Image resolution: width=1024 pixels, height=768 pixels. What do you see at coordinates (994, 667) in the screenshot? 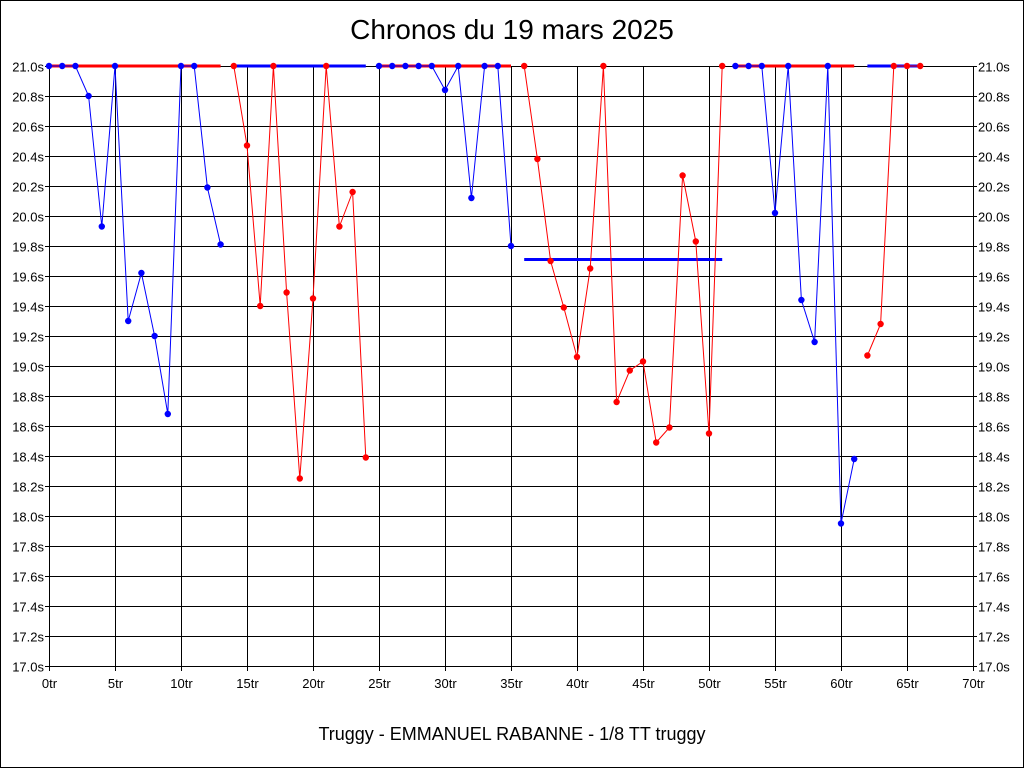
I see `y-tick-label-right: 17.0s` at bounding box center [994, 667].